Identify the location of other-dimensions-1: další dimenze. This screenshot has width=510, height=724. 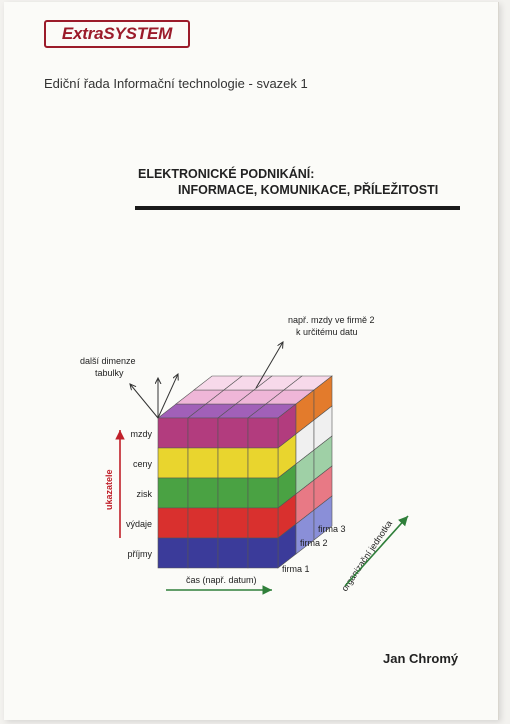
(108, 361).